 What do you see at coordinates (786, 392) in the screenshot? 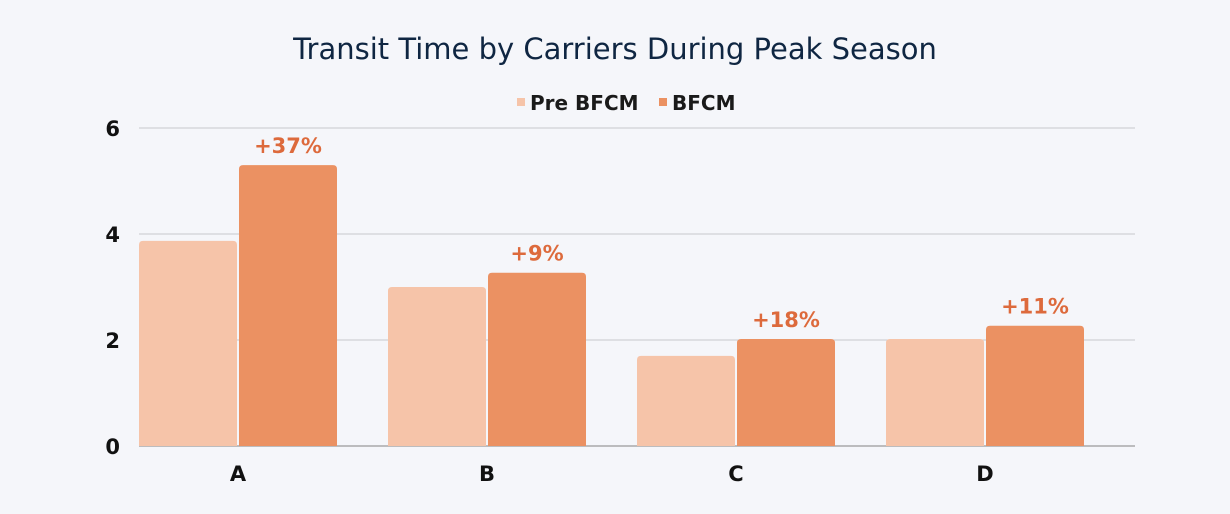
I see `bar-bfcm-c` at bounding box center [786, 392].